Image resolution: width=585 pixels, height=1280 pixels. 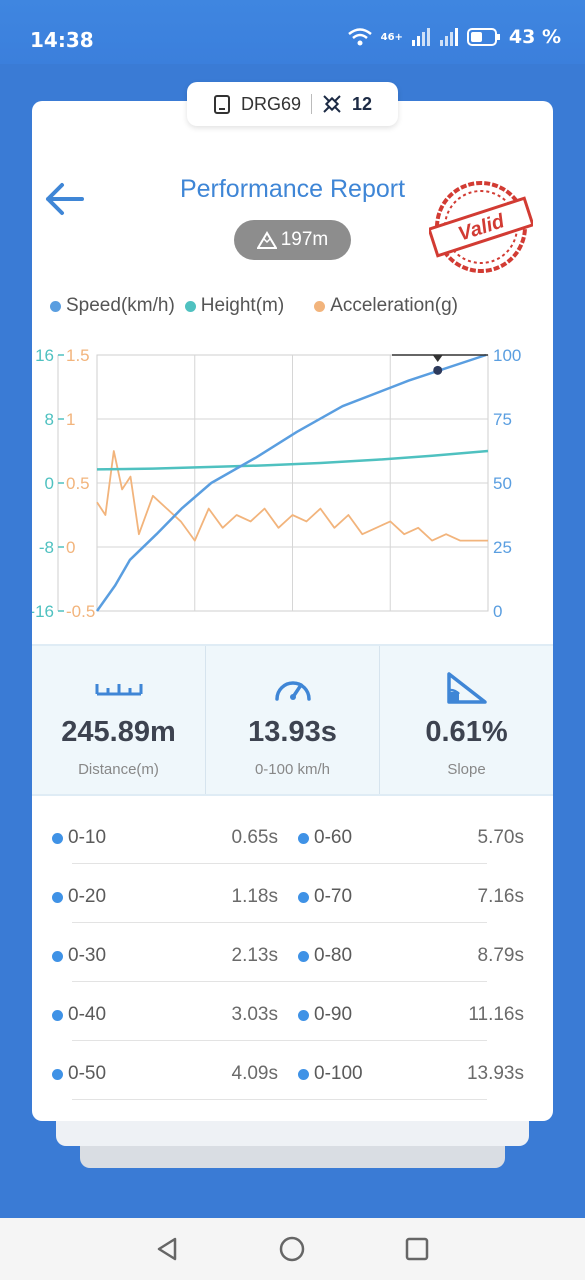 What do you see at coordinates (417, 1249) in the screenshot?
I see `nav-recents-icon` at bounding box center [417, 1249].